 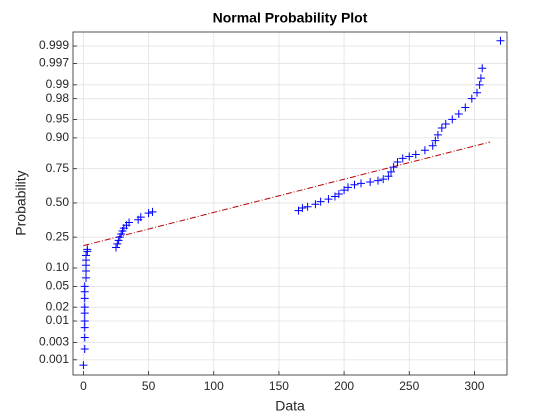 What do you see at coordinates (54, 45) in the screenshot?
I see `y-tick-label: 0.999` at bounding box center [54, 45].